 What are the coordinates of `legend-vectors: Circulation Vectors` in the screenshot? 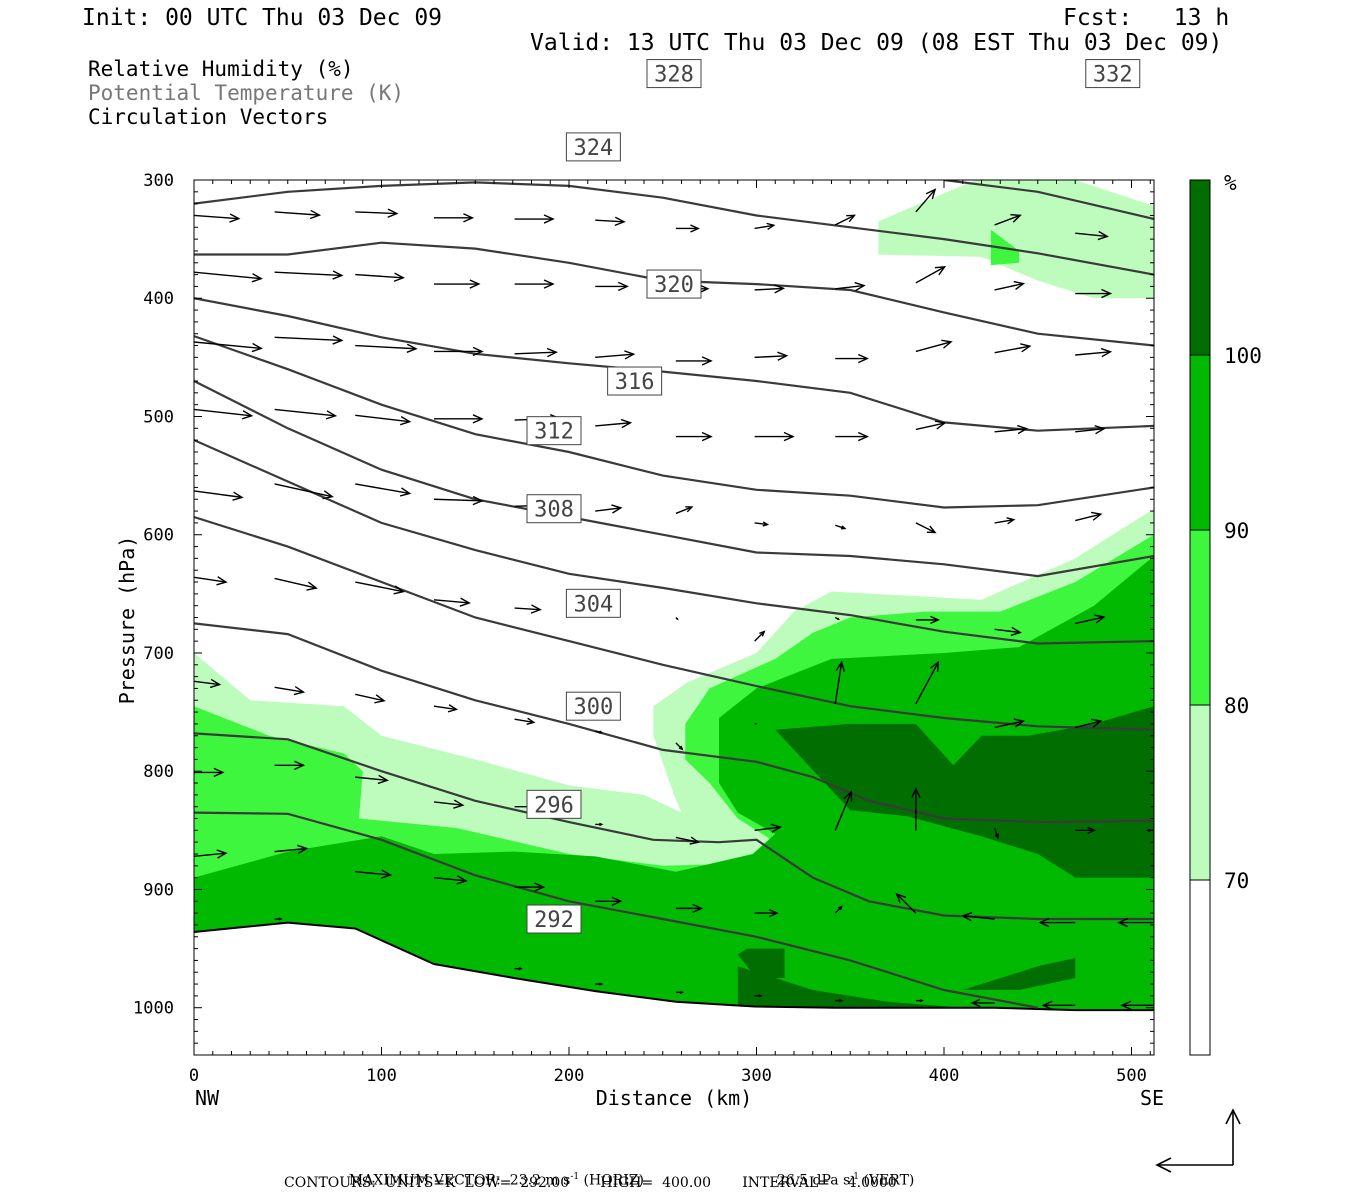 It's located at (208, 117).